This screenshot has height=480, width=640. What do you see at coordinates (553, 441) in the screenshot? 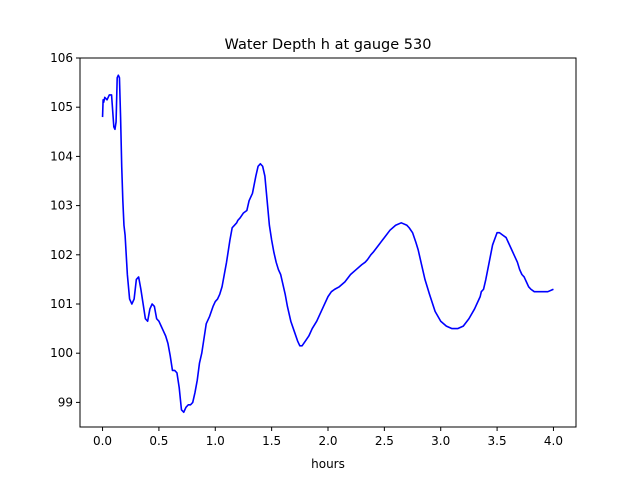
I see `x-tick-label: 4.0` at bounding box center [553, 441].